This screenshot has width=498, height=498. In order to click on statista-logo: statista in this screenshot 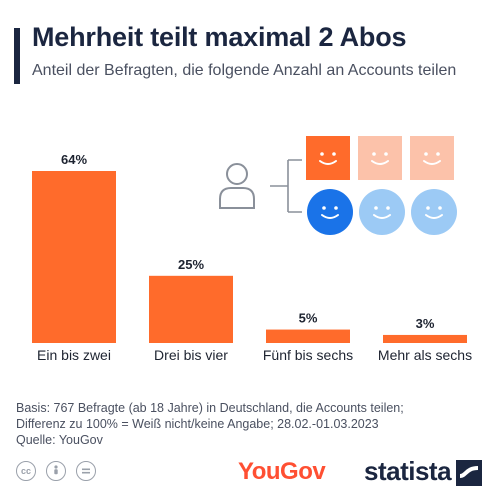, I will do `click(408, 471)`.